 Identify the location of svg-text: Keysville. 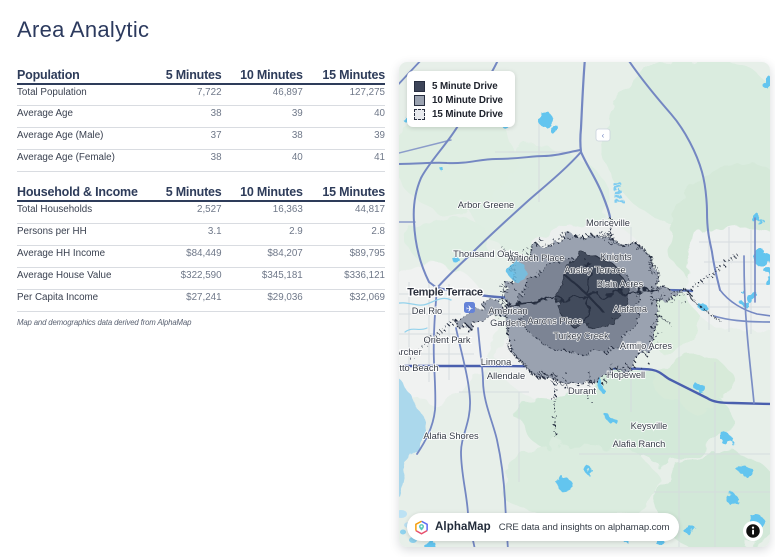
(649, 426).